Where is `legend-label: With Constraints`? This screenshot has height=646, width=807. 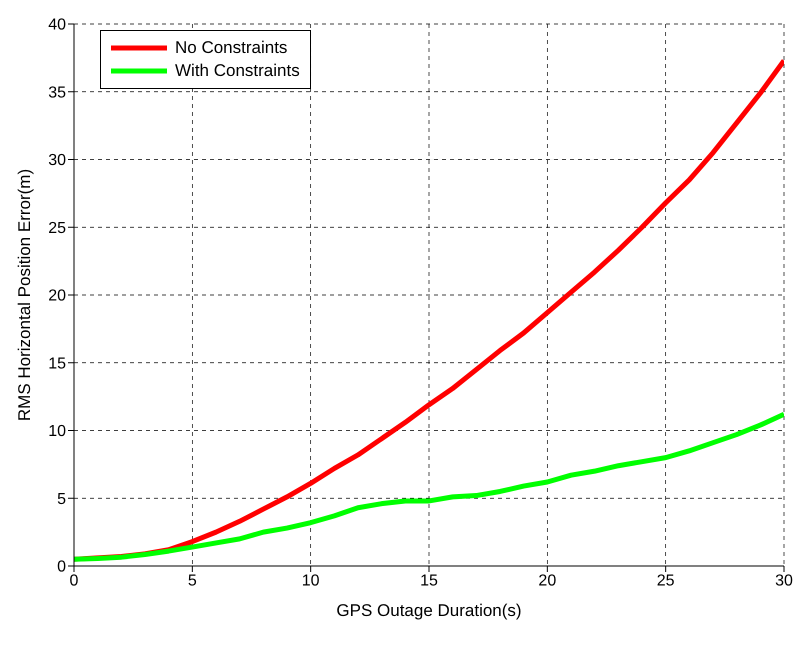
legend-label: With Constraints is located at coordinates (237, 71).